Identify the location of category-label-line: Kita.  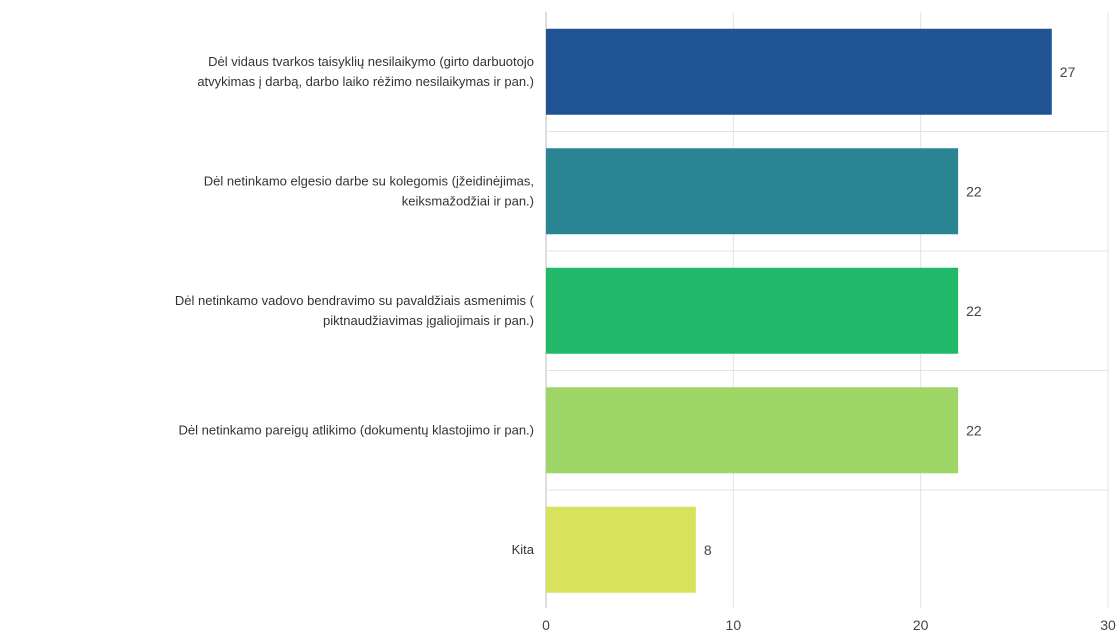
(523, 549).